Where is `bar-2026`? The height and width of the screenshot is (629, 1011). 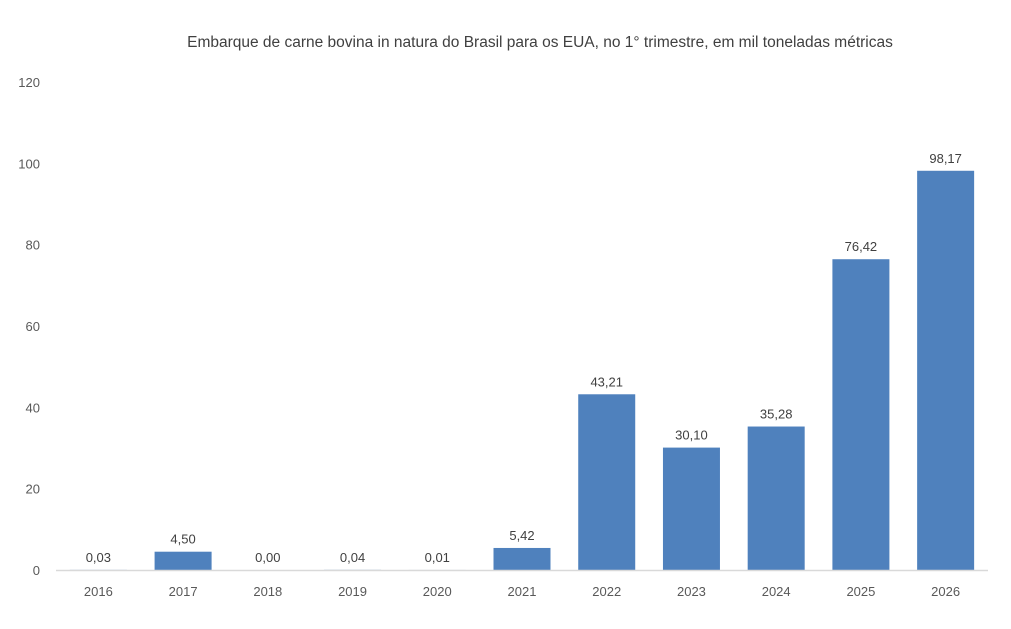
bar-2026 is located at coordinates (946, 370).